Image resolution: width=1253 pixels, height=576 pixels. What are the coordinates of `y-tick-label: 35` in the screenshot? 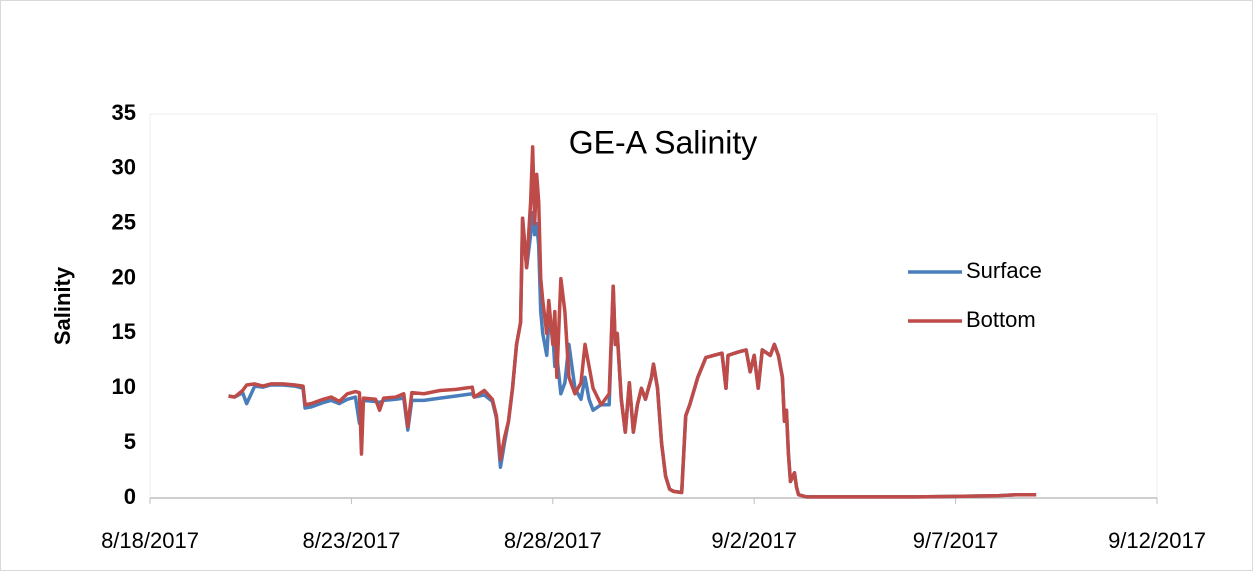 It's located at (124, 112).